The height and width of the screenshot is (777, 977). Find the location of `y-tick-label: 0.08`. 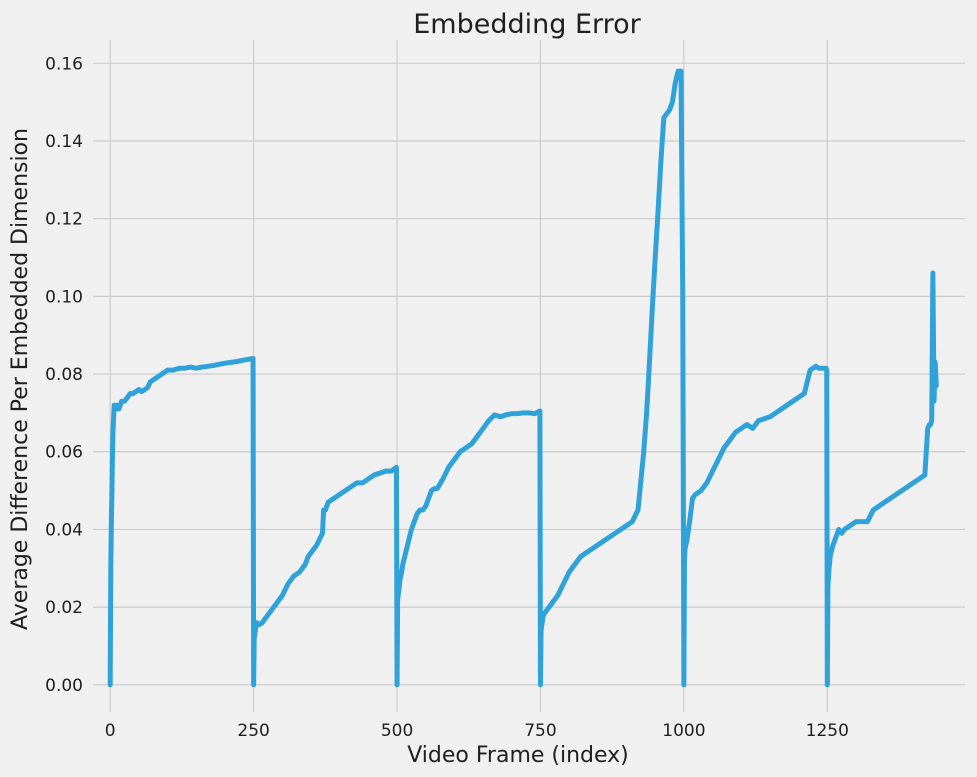

y-tick-label: 0.08 is located at coordinates (64, 375).